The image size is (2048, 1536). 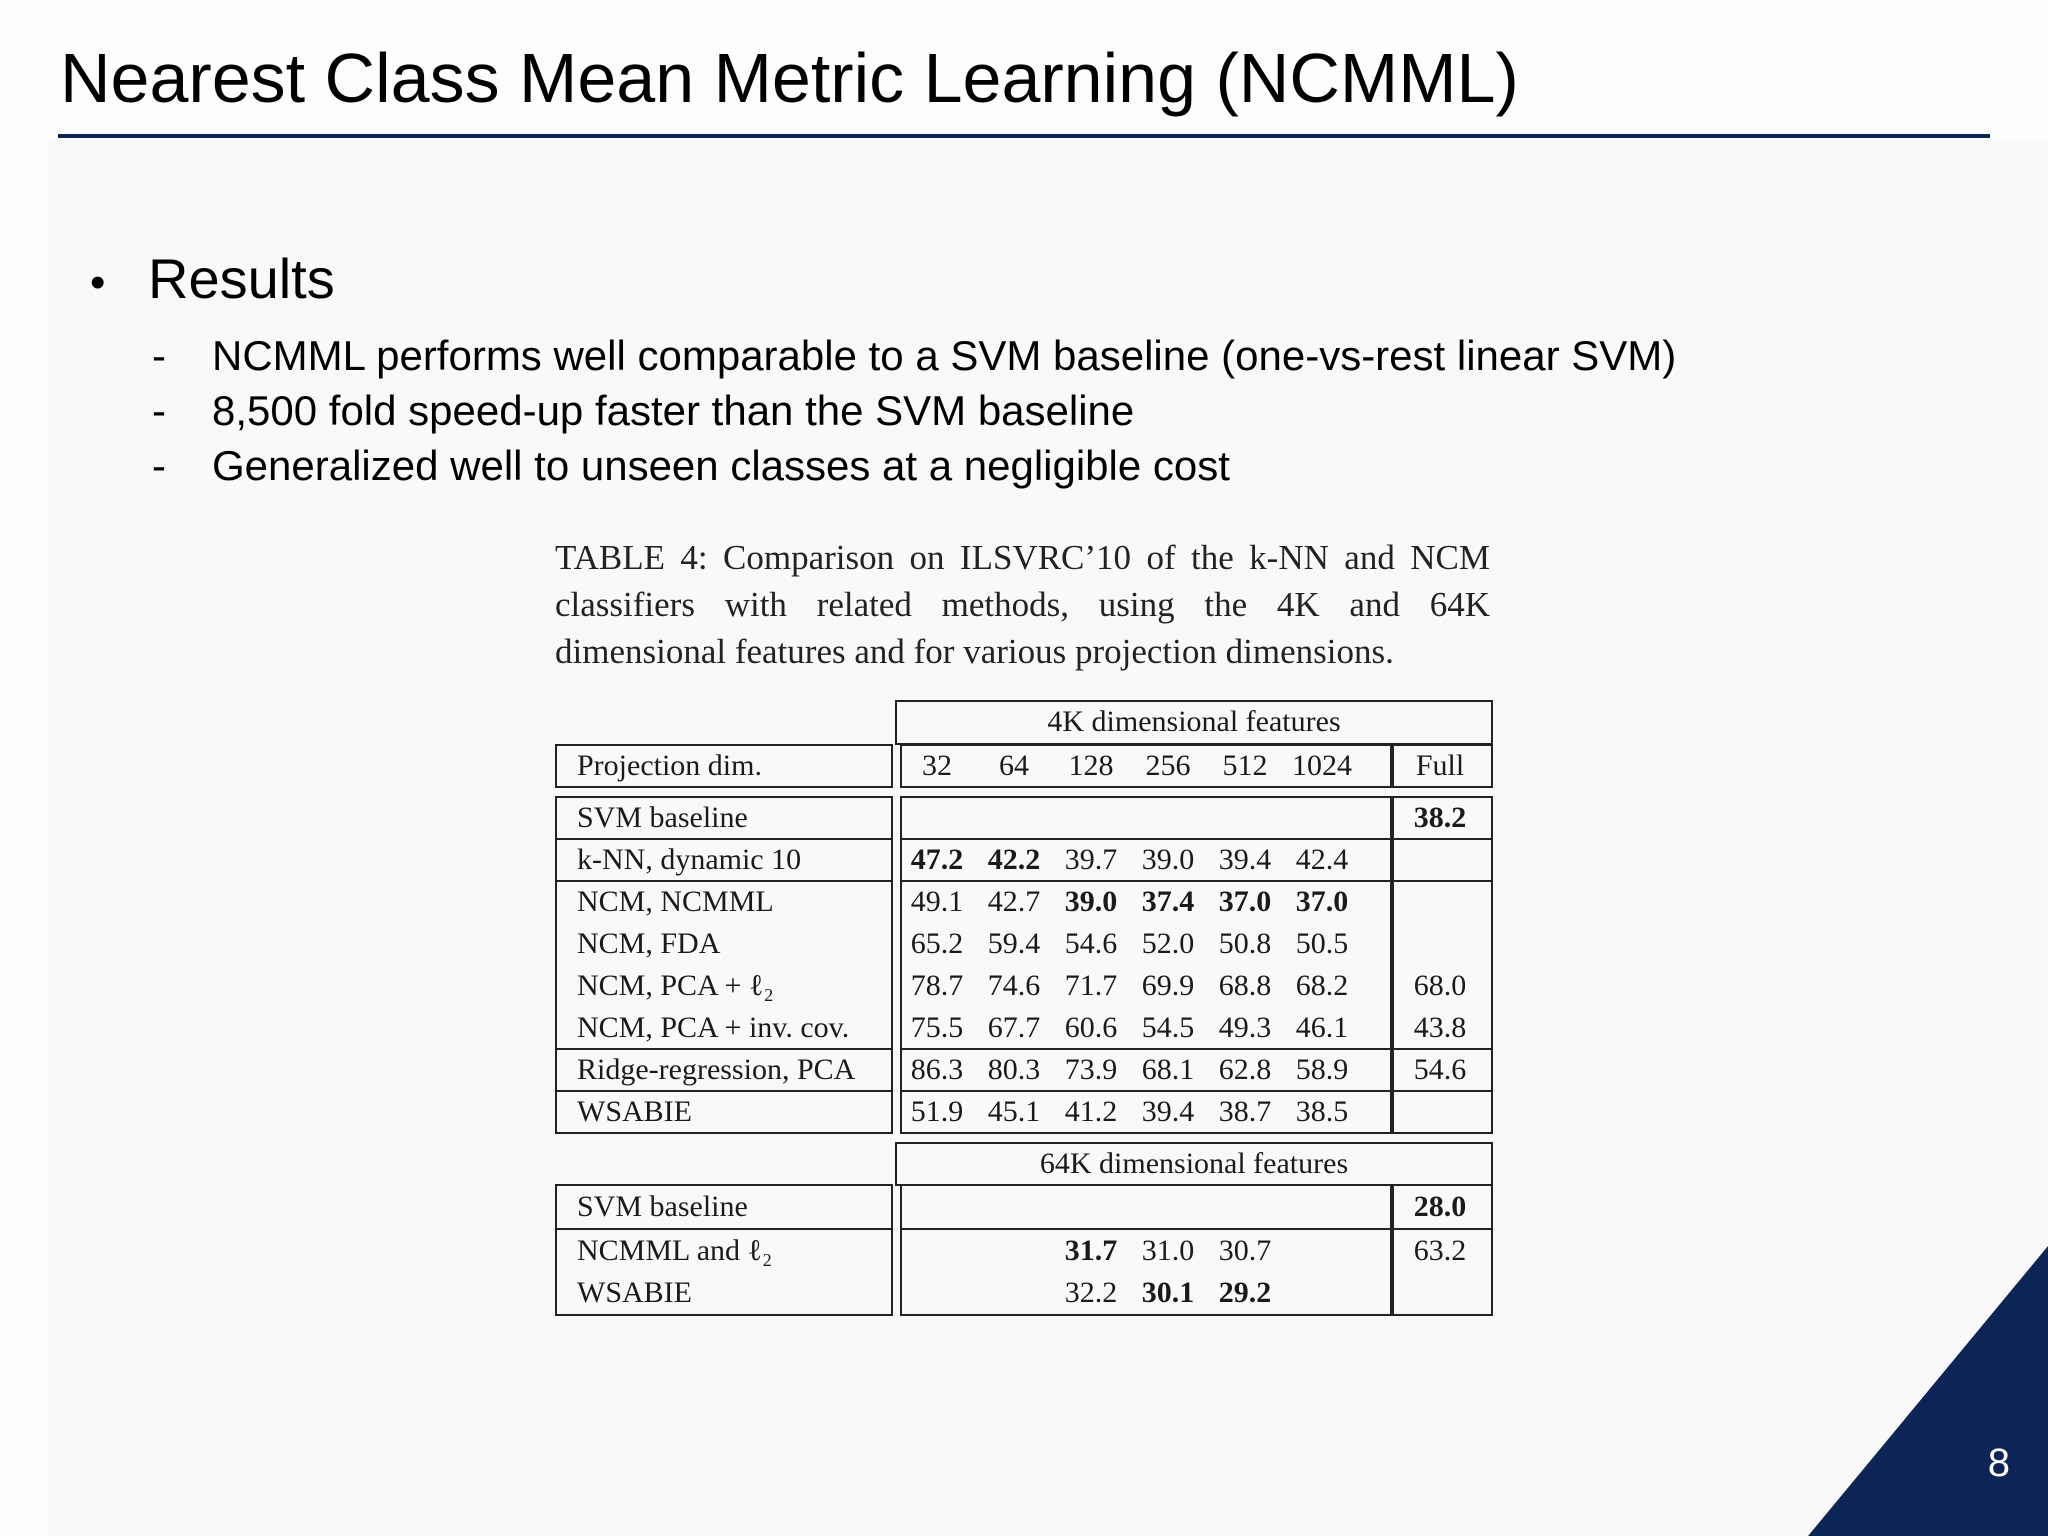 What do you see at coordinates (1440, 985) in the screenshot?
I see `table-cell-full: 68.0` at bounding box center [1440, 985].